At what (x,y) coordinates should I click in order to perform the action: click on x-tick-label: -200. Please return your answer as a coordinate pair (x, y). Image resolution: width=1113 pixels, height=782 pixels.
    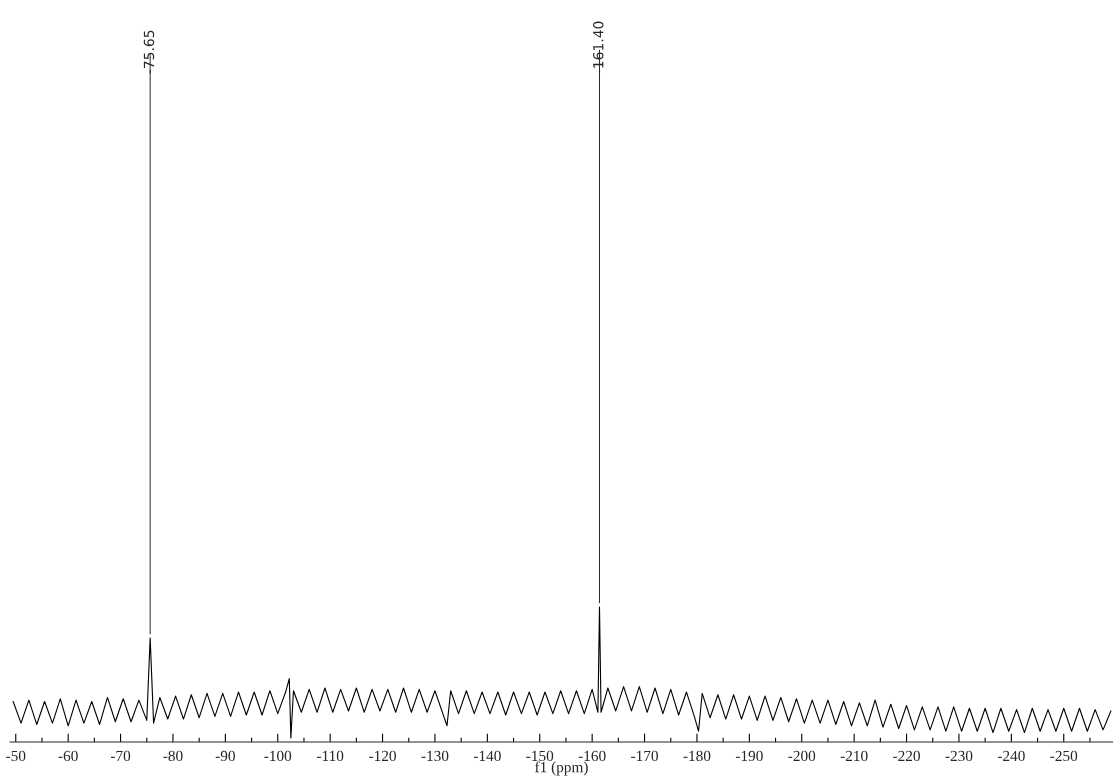
    Looking at the image, I should click on (802, 756).